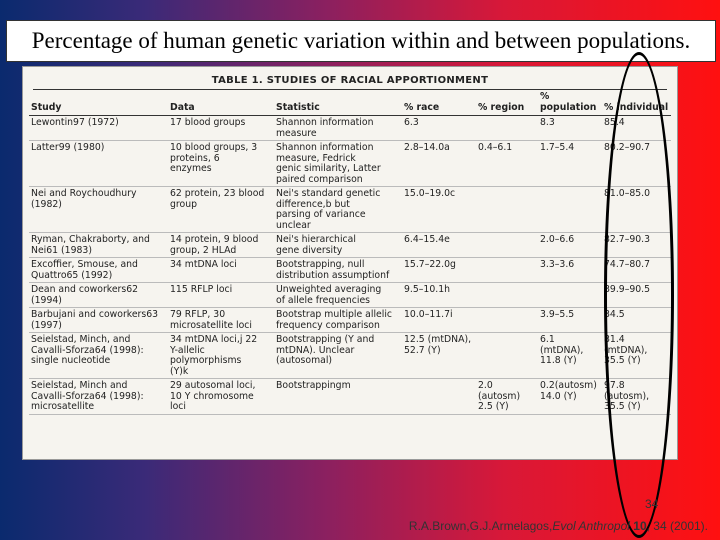 The height and width of the screenshot is (540, 720). Describe the element at coordinates (439, 270) in the screenshot. I see `table-cell: 15.7–22.0g` at that location.